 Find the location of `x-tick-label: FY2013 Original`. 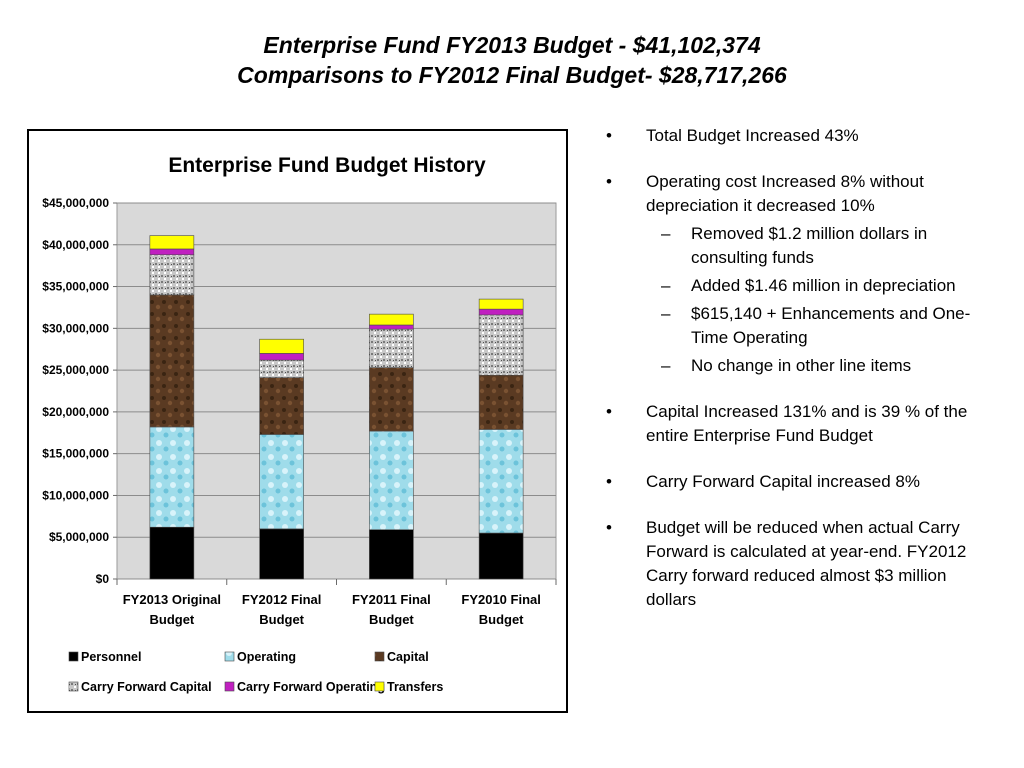

x-tick-label: FY2013 Original is located at coordinates (172, 599).